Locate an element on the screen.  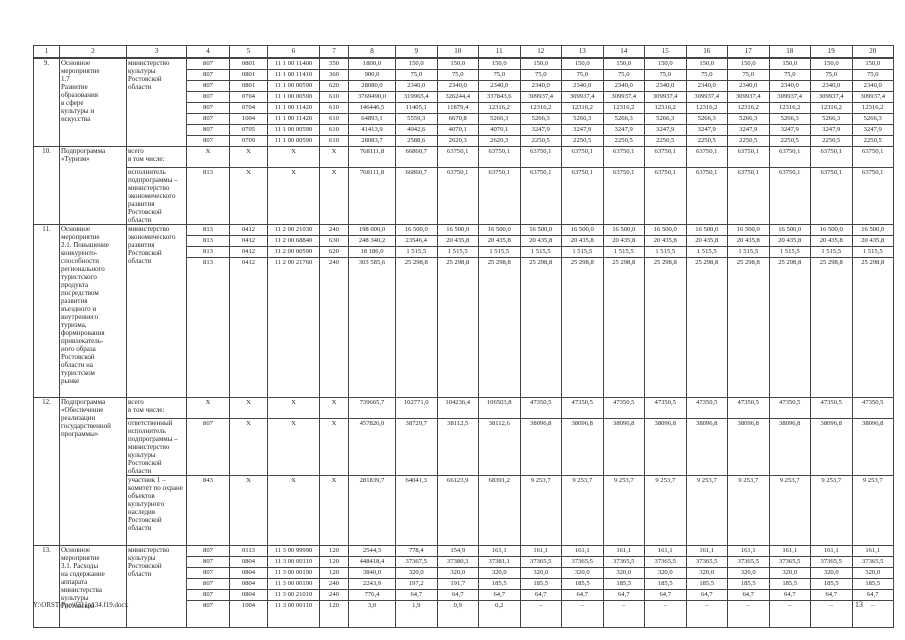
budget-code-cell: 620 is located at coordinates (334, 85).